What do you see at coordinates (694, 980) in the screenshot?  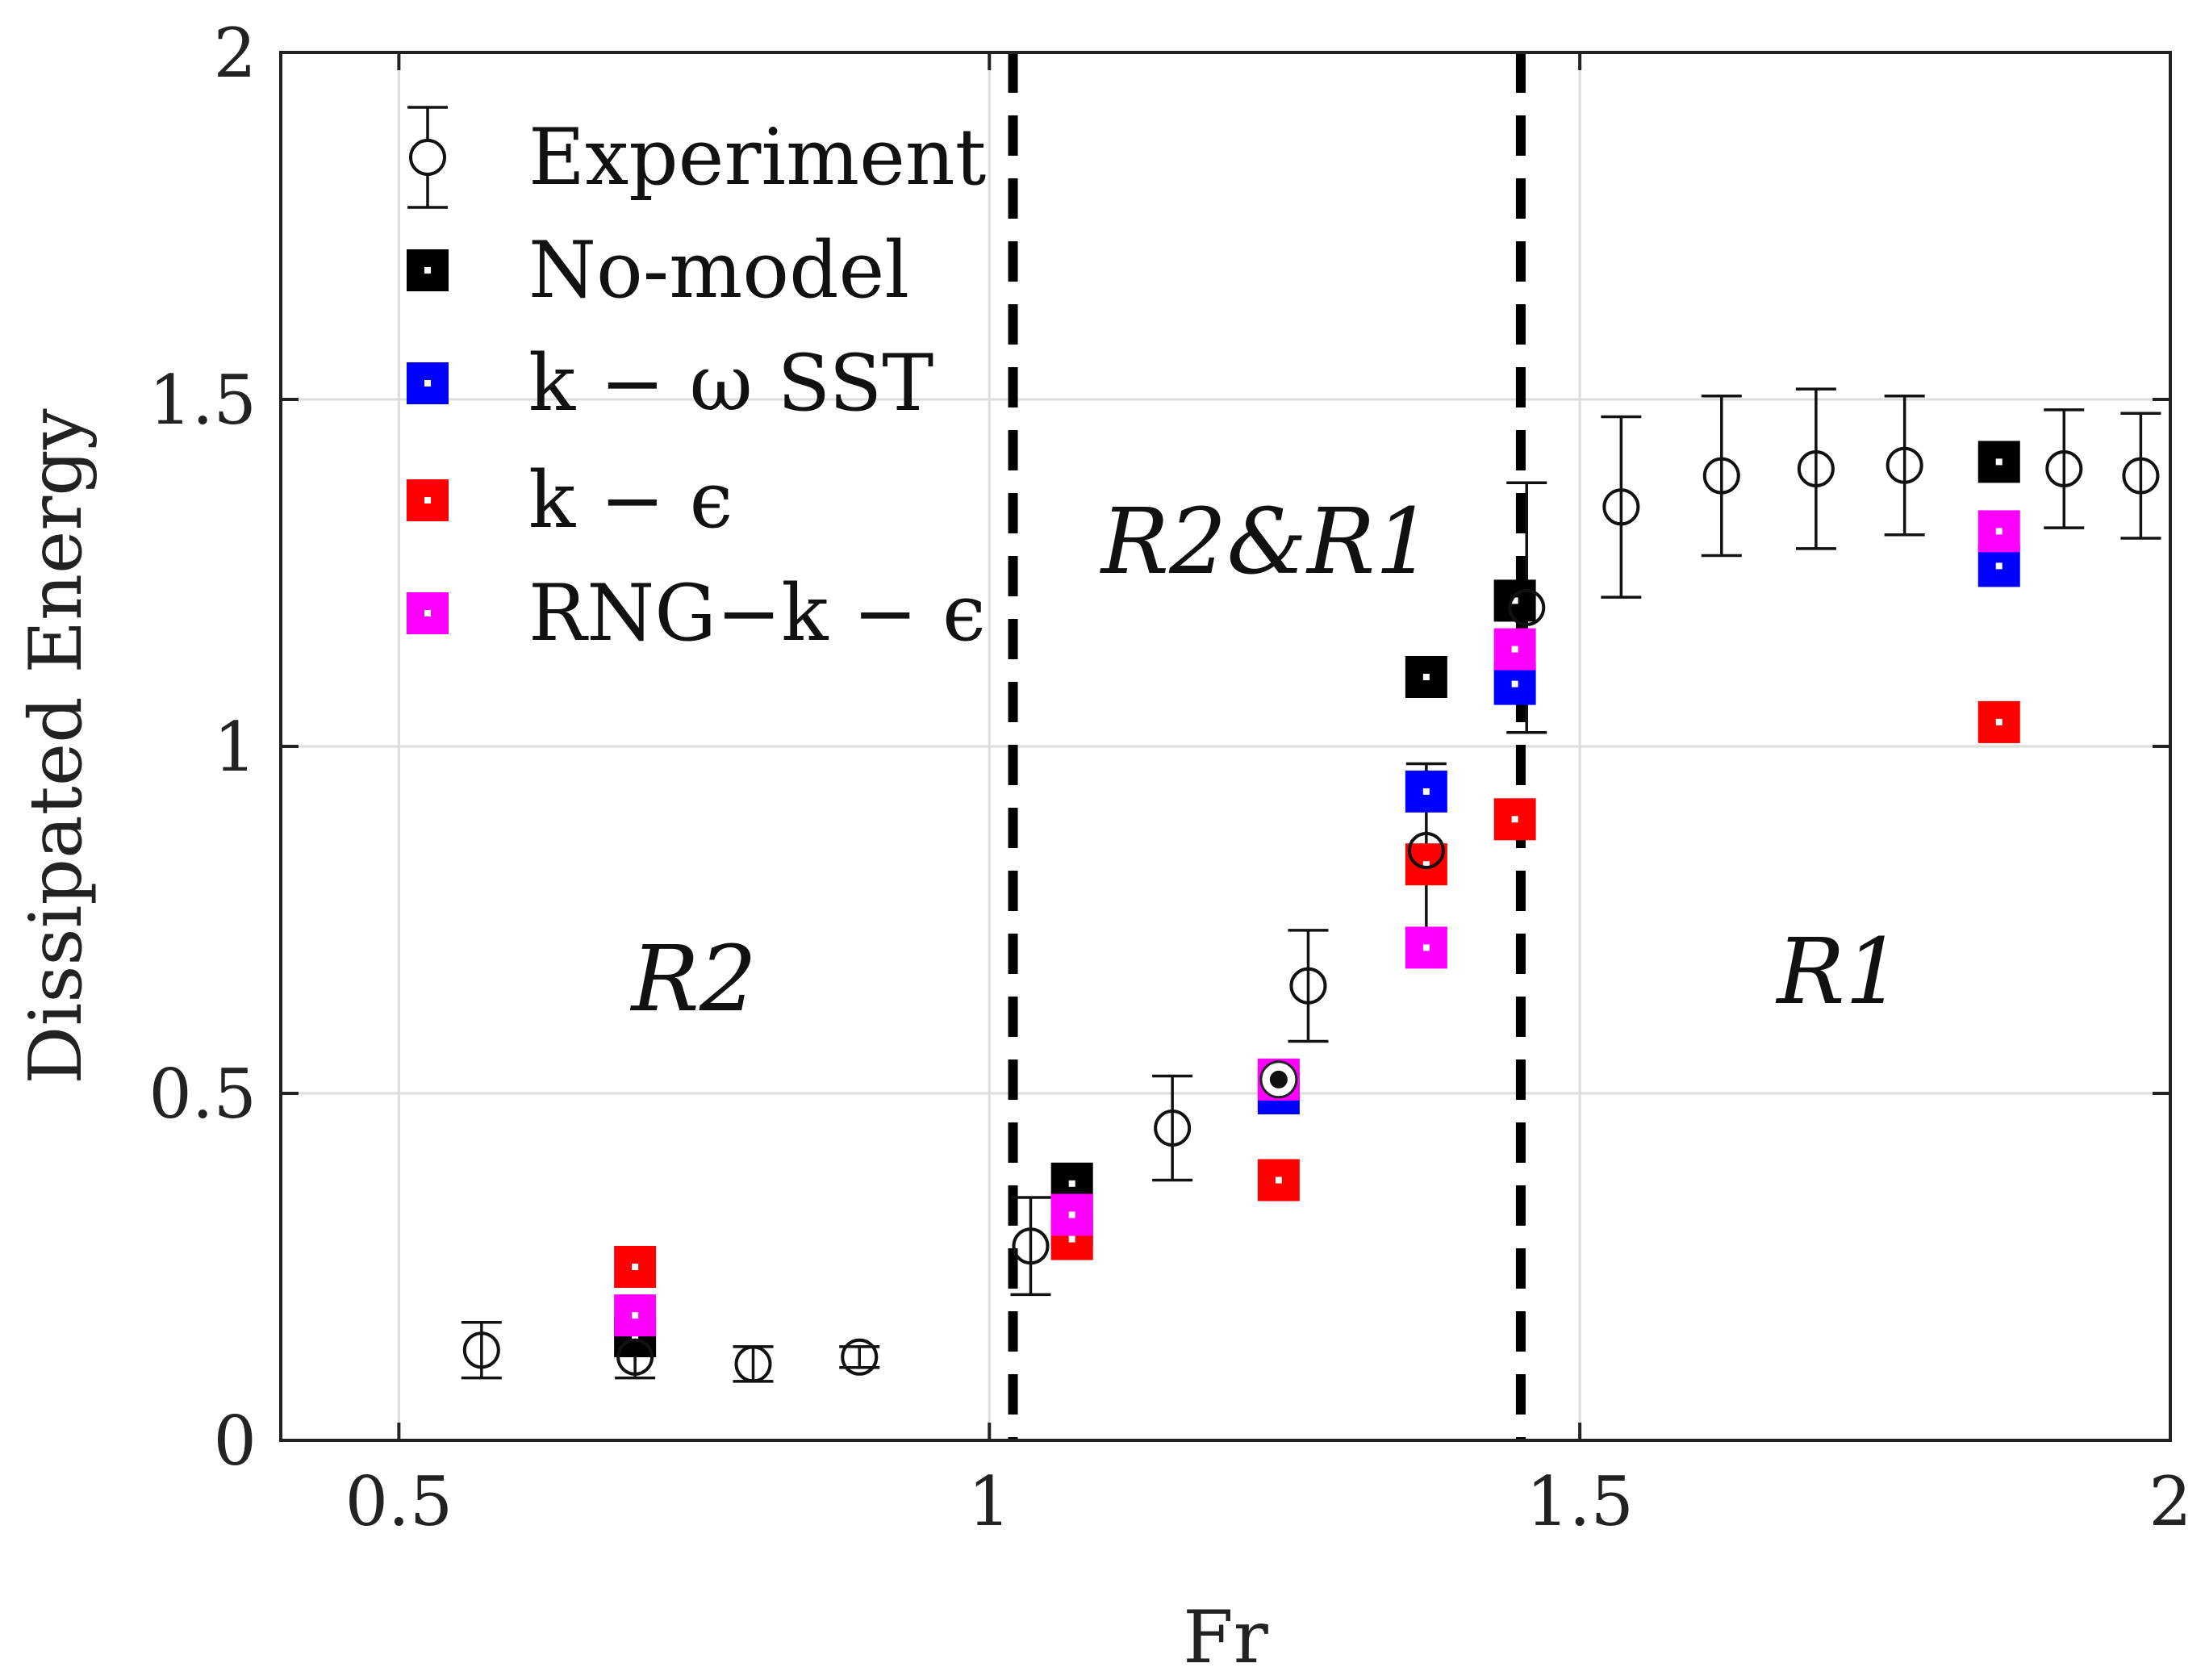 I see `region-label: R2` at bounding box center [694, 980].